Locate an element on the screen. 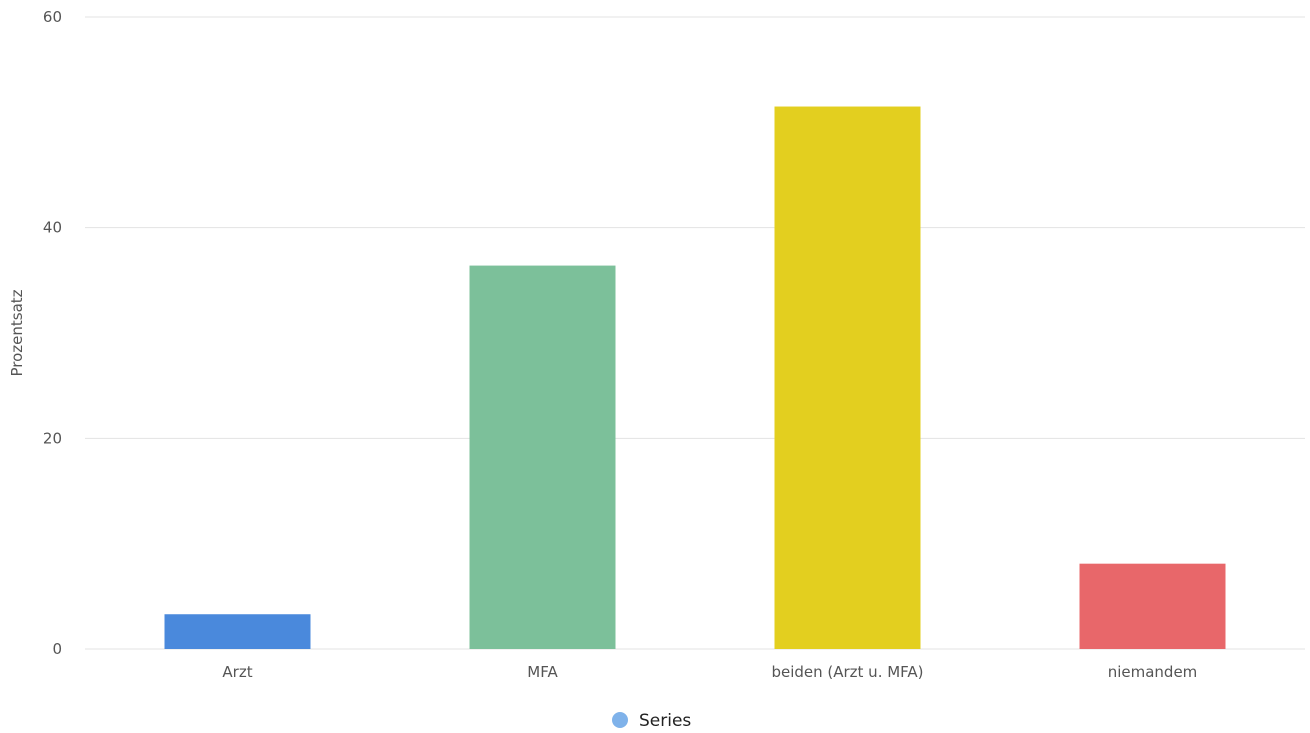 The height and width of the screenshot is (733, 1310). y-axis-ticks: 0 20 40 60 is located at coordinates (52, 333).